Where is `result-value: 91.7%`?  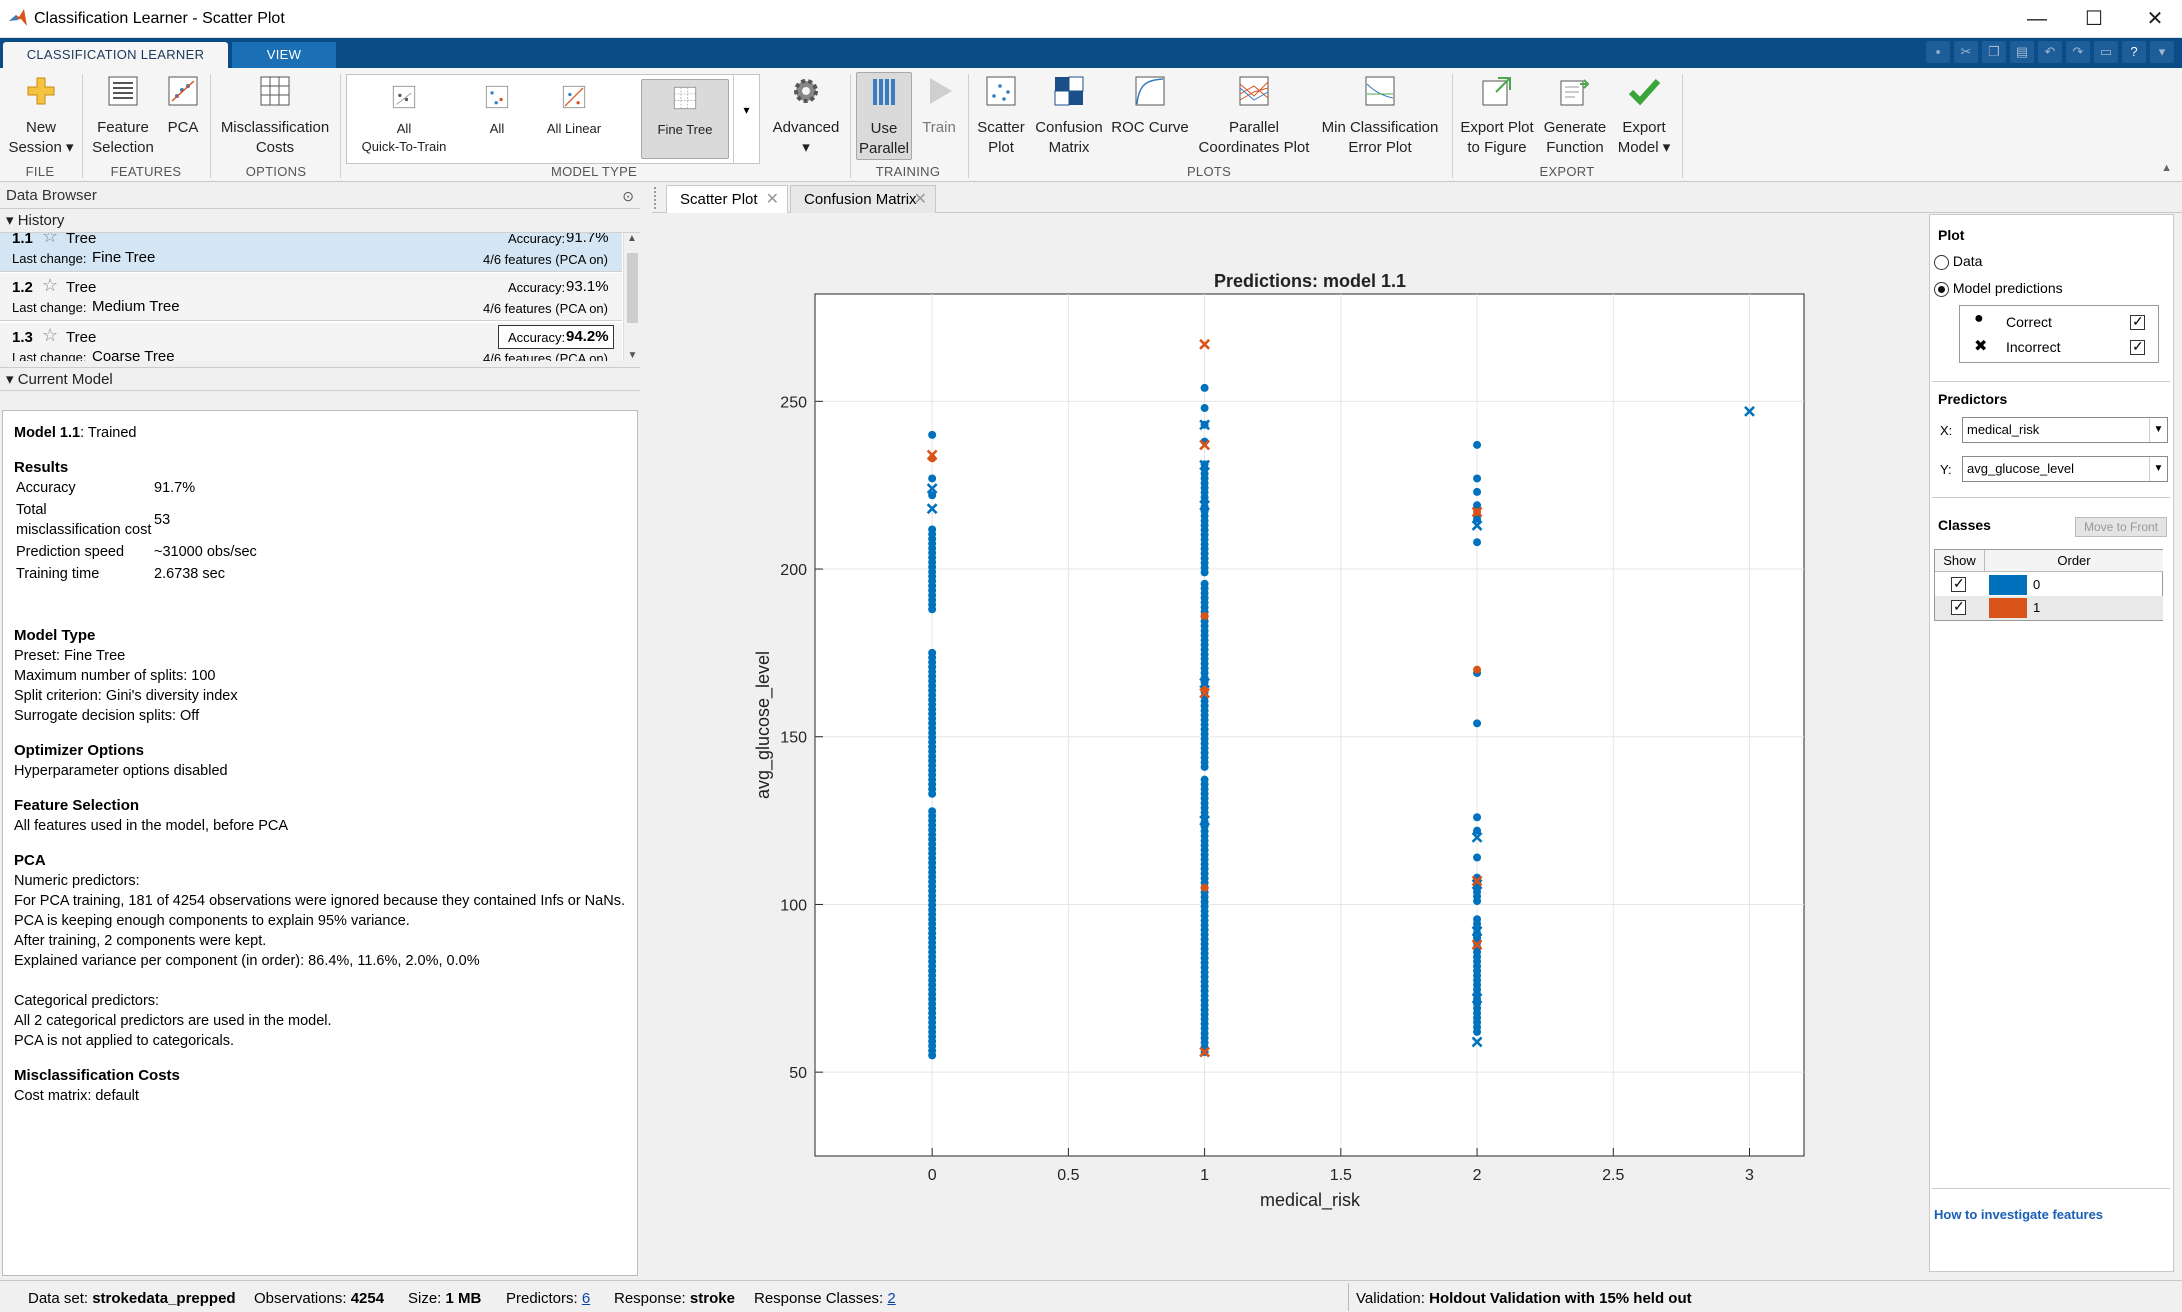
result-value: 91.7% is located at coordinates (175, 488).